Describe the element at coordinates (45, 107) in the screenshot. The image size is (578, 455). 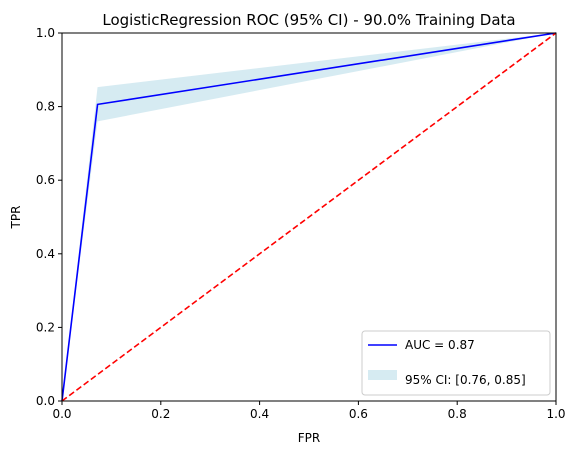
I see `y-tick-label: 0.8` at that location.